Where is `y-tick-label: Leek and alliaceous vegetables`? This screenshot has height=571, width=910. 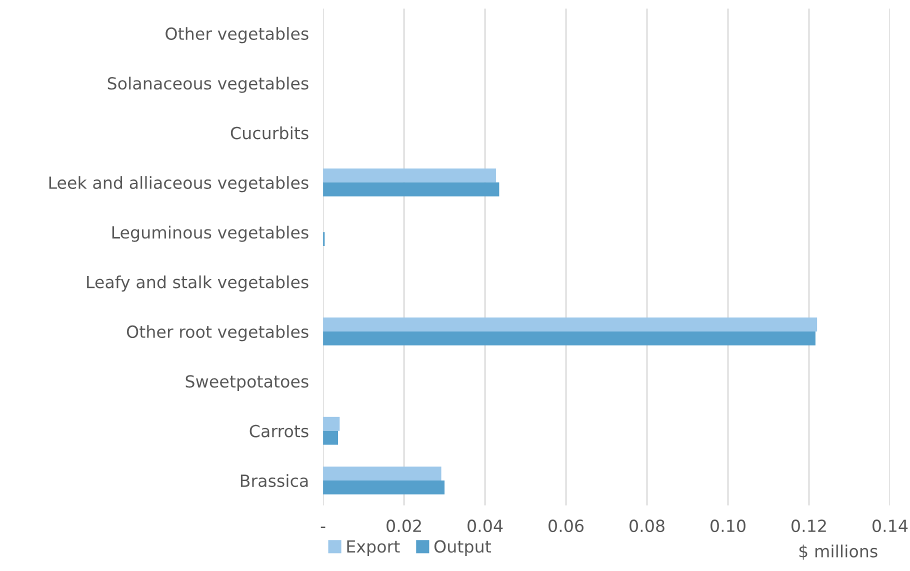
y-tick-label: Leek and alliaceous vegetables is located at coordinates (178, 184).